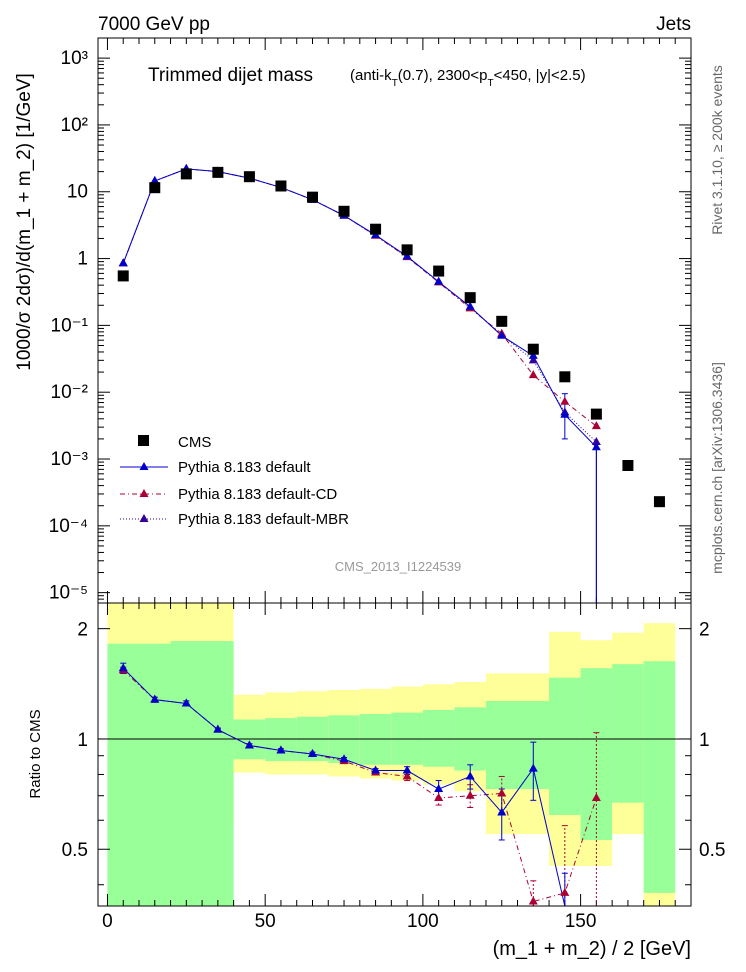 This screenshot has height=972, width=746. What do you see at coordinates (68, 593) in the screenshot?
I see `main-ytick-label: 10⁻⁵` at bounding box center [68, 593].